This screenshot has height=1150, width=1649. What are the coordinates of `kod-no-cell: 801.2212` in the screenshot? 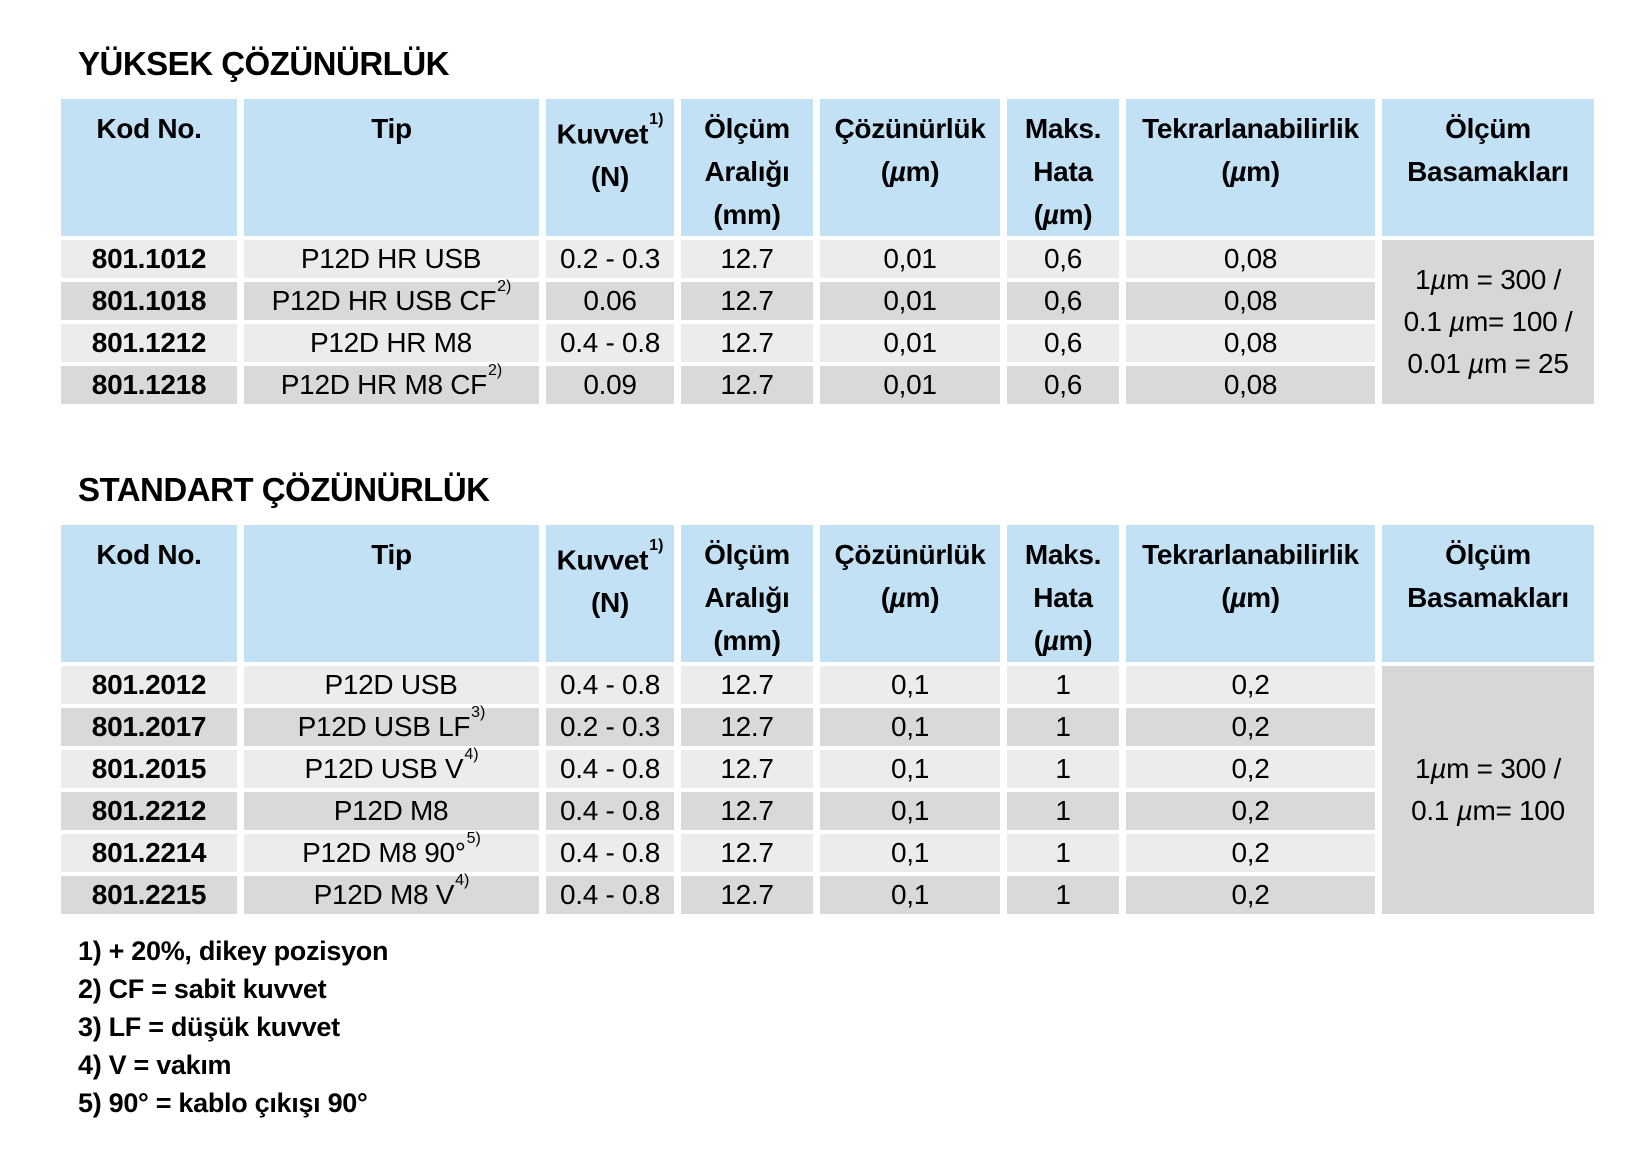 It's located at (149, 811).